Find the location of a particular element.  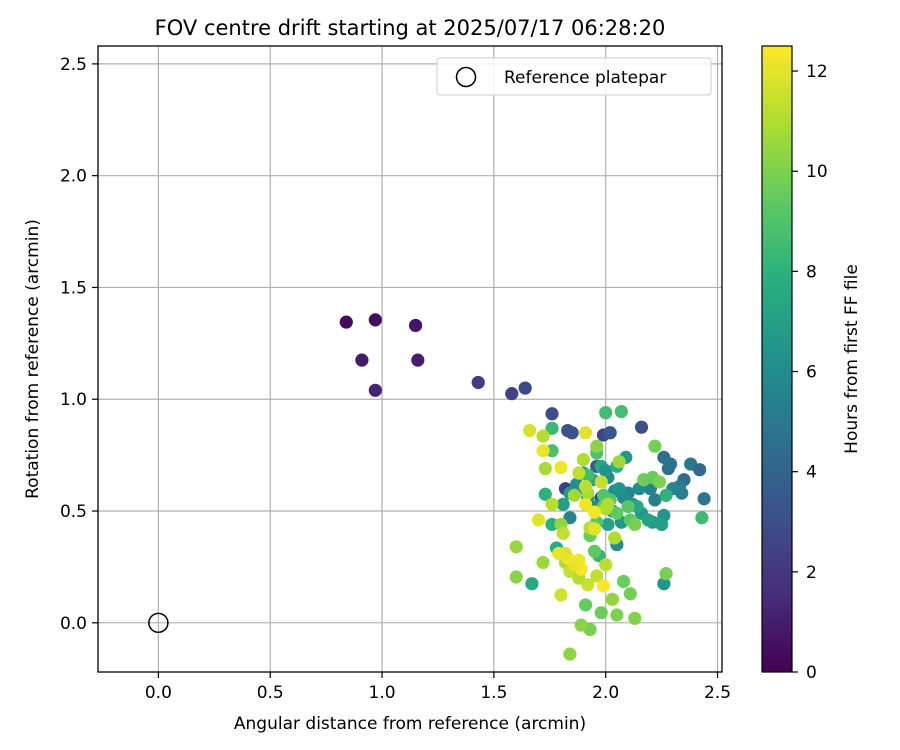

colorbar-tick-label: 6 is located at coordinates (811, 373).